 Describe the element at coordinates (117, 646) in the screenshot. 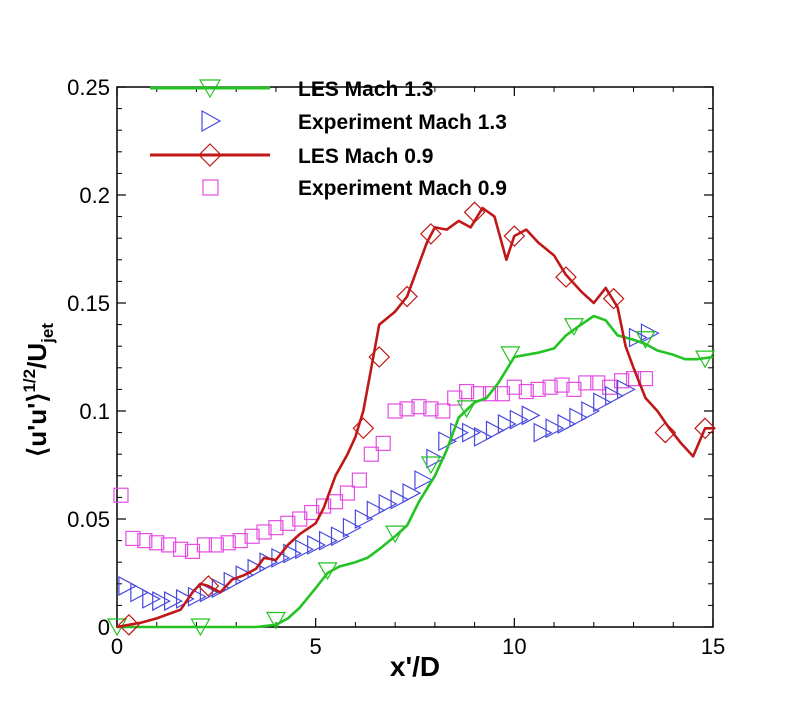

I see `x-tick-label: 0` at that location.